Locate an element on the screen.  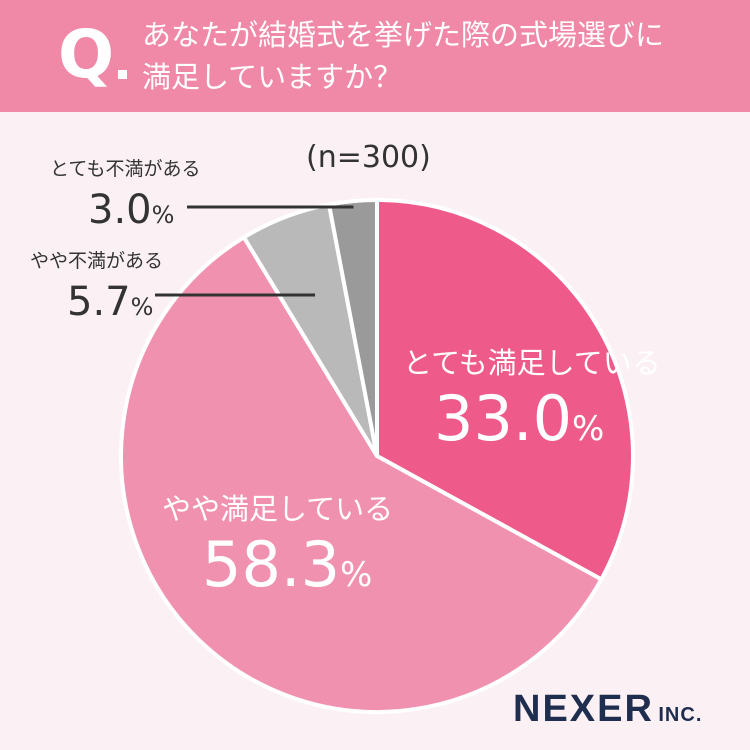
slice-value-number: 33.0 is located at coordinates (503, 418).